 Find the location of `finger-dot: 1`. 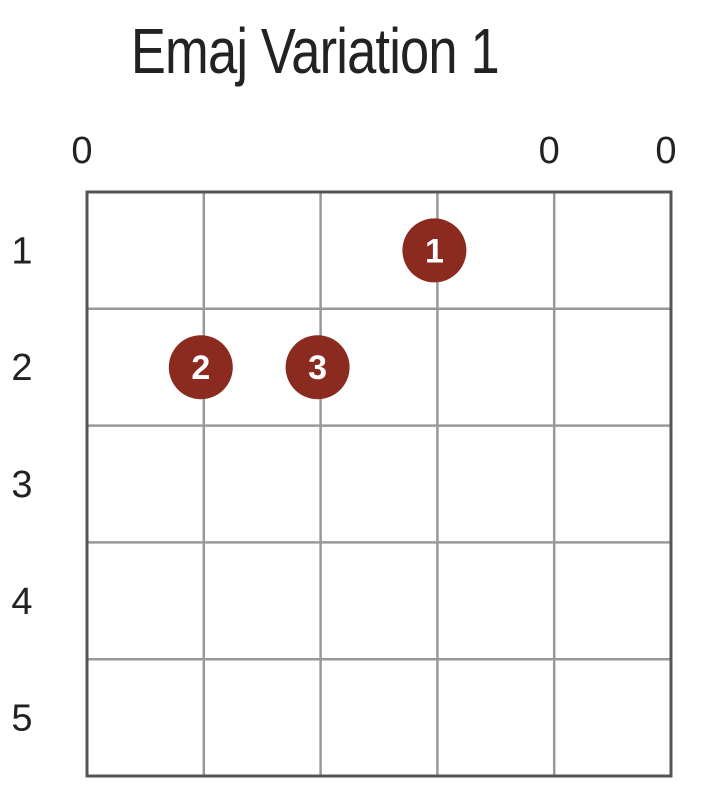

finger-dot: 1 is located at coordinates (434, 250).